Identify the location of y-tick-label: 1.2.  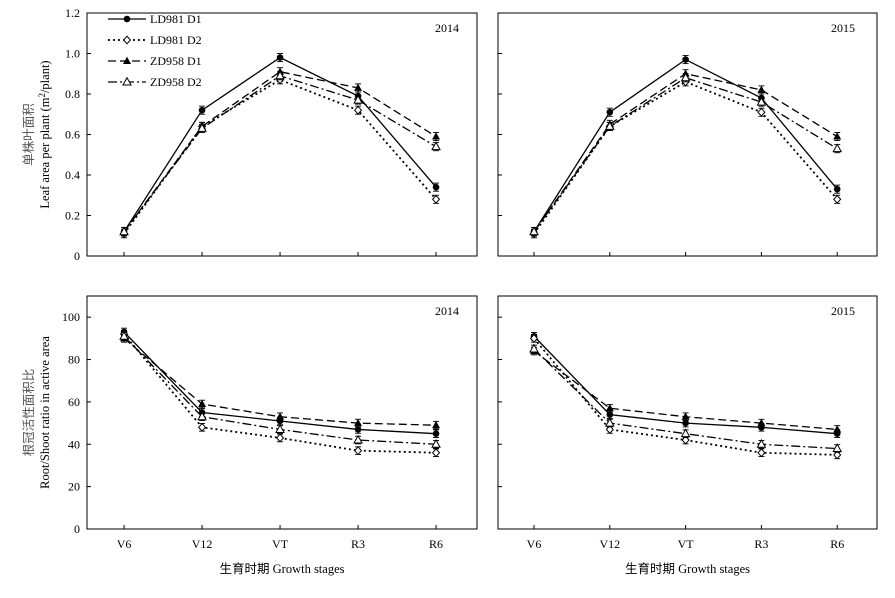
(72, 13).